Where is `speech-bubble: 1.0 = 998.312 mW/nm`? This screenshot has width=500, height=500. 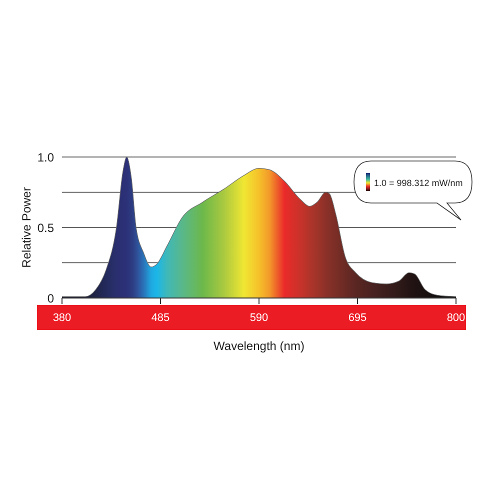
speech-bubble: 1.0 = 998.312 mW/nm is located at coordinates (414, 191).